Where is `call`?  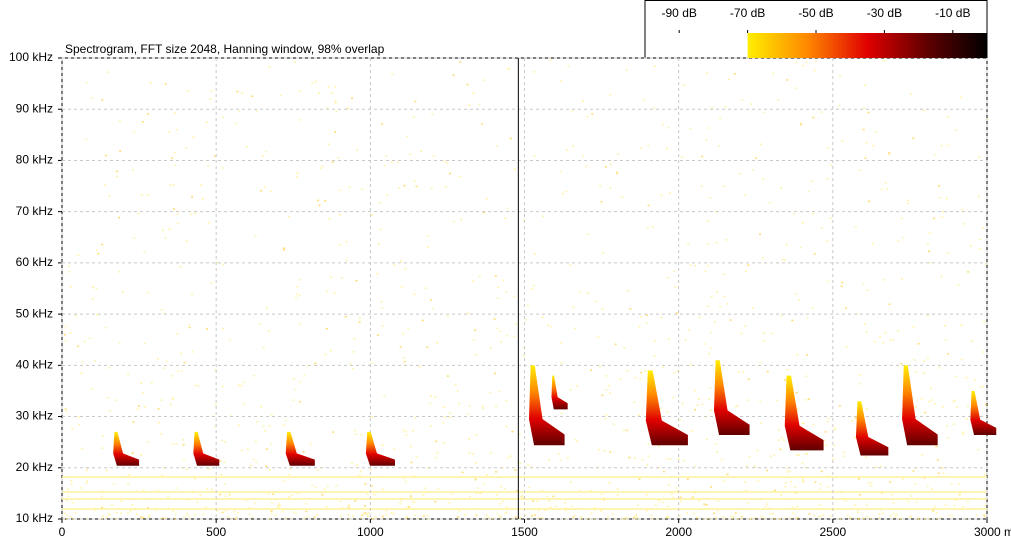
call is located at coordinates (546, 405).